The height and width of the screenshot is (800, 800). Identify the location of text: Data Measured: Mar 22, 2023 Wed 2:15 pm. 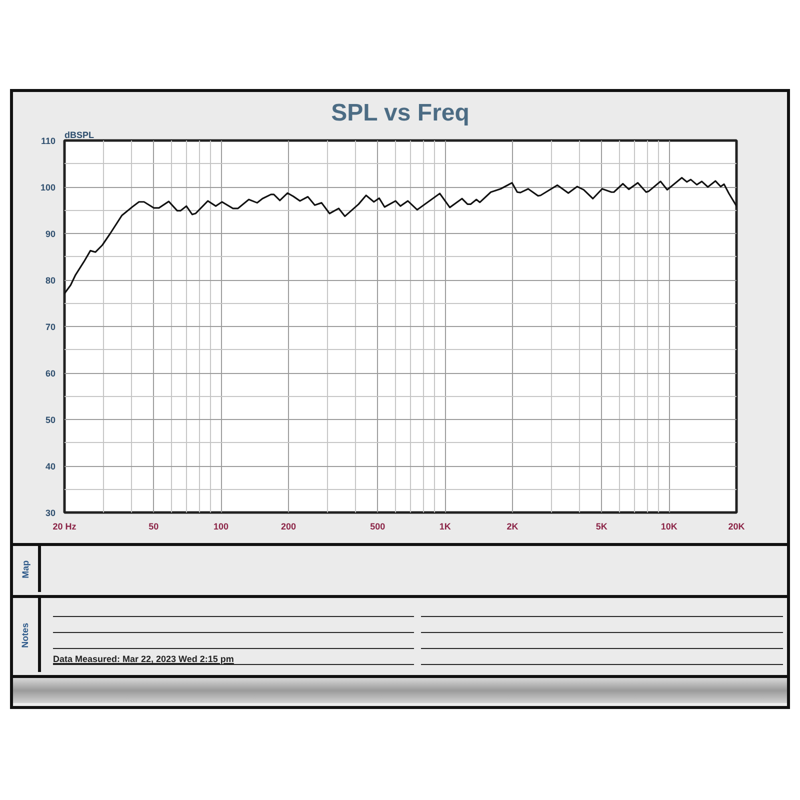
(143, 659).